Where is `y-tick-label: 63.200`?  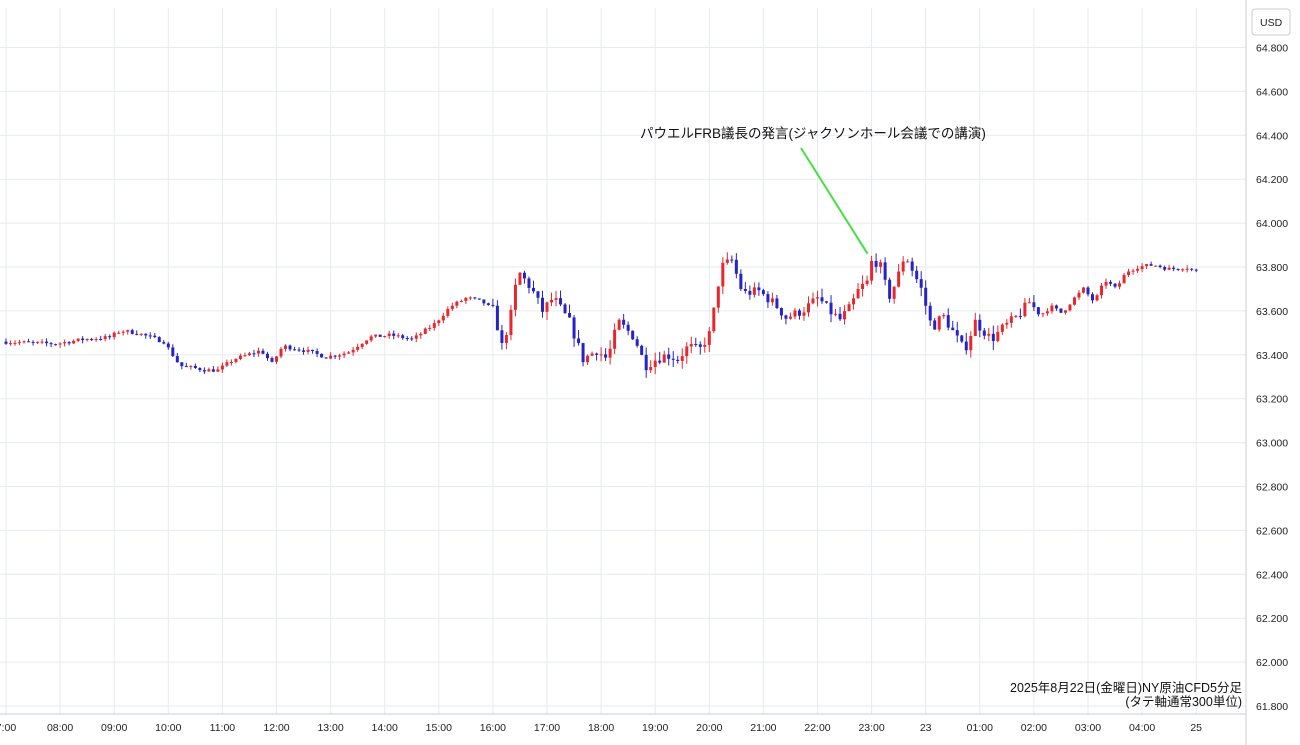
y-tick-label: 63.200 is located at coordinates (1272, 400).